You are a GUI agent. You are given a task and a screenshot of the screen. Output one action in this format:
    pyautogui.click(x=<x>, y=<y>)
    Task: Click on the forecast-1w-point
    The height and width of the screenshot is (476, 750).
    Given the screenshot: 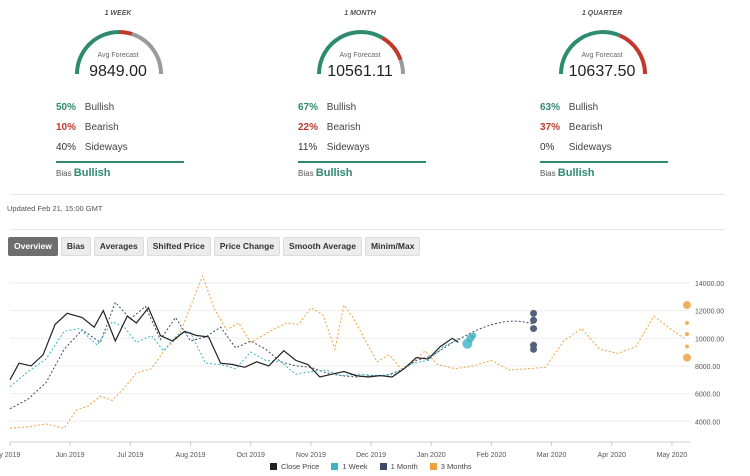 What is the action you would take?
    pyautogui.click(x=473, y=335)
    